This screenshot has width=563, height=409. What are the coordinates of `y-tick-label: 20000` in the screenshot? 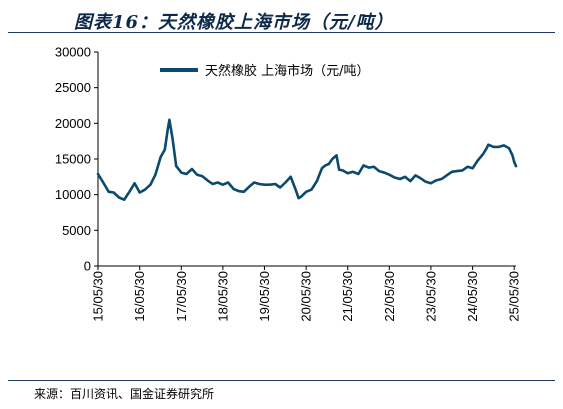 It's located at (73, 123).